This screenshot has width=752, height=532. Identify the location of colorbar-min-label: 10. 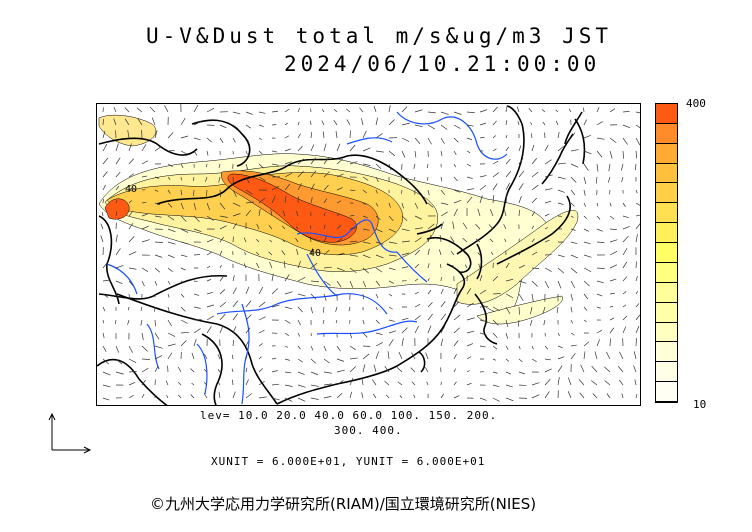
(700, 404).